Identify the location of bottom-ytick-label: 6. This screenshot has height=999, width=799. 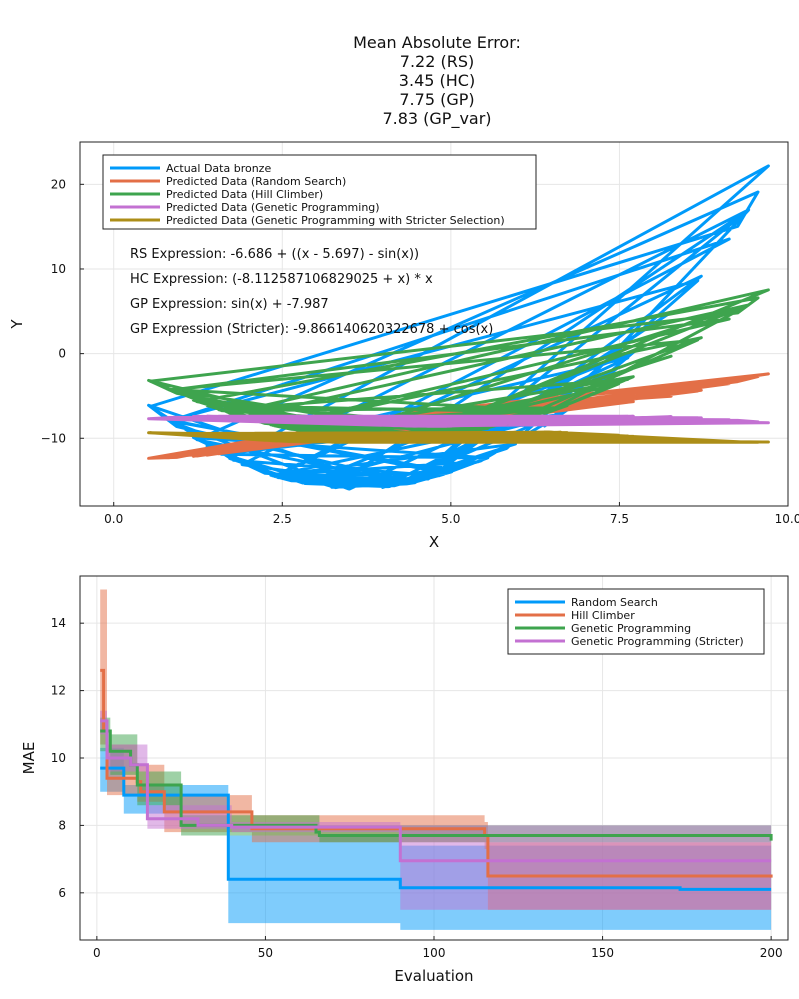
(62, 893).